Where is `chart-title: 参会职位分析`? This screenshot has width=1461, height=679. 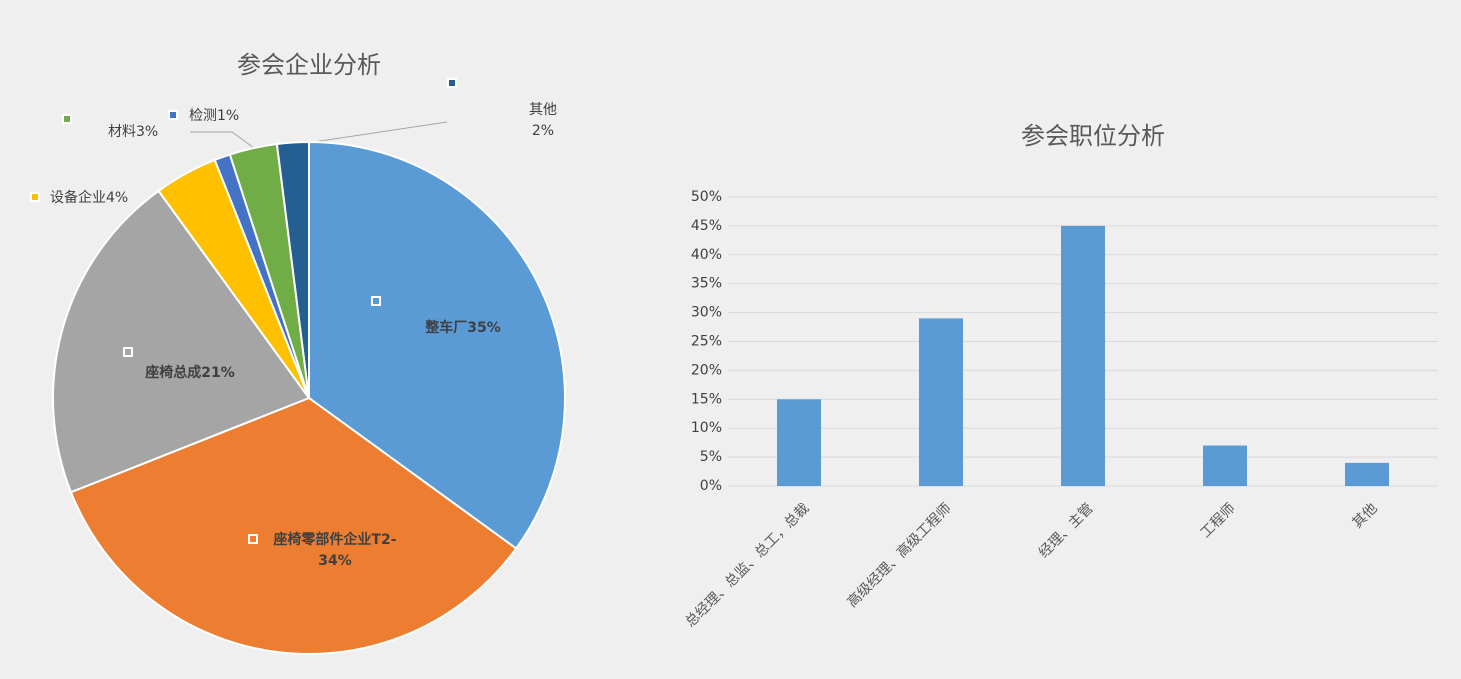 chart-title: 参会职位分析 is located at coordinates (1093, 136).